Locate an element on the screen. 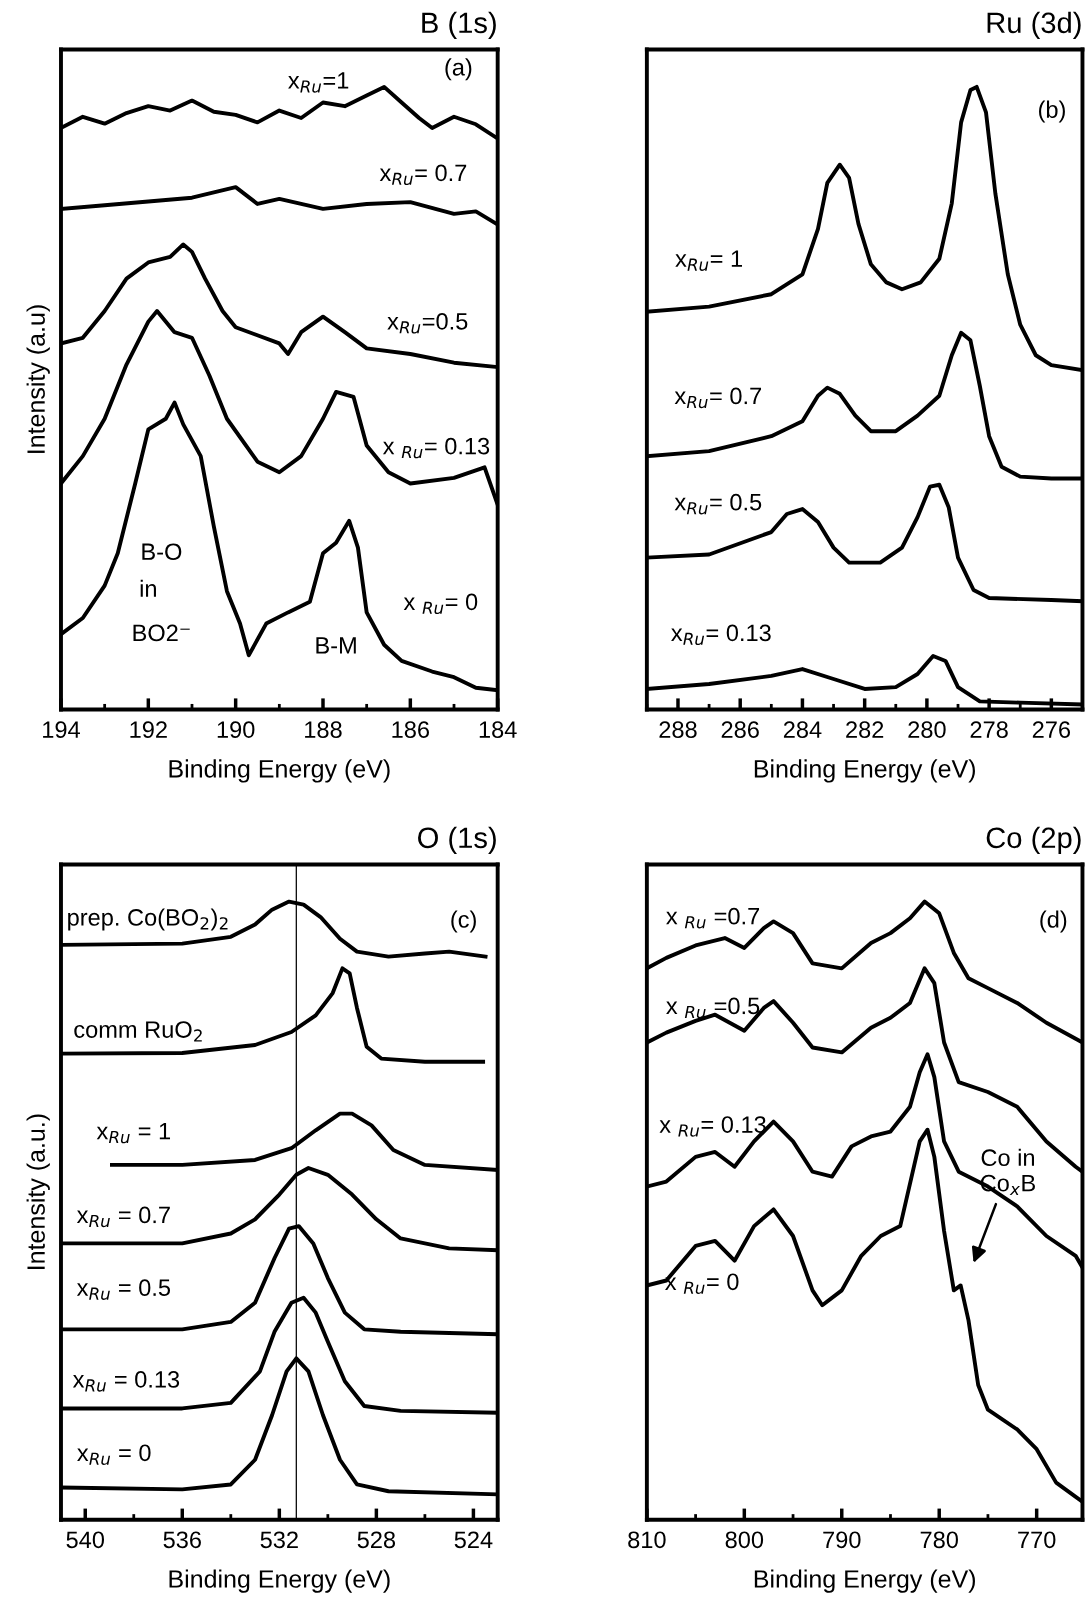 The height and width of the screenshot is (1598, 1089). x-tick-label: 528 is located at coordinates (376, 1540).